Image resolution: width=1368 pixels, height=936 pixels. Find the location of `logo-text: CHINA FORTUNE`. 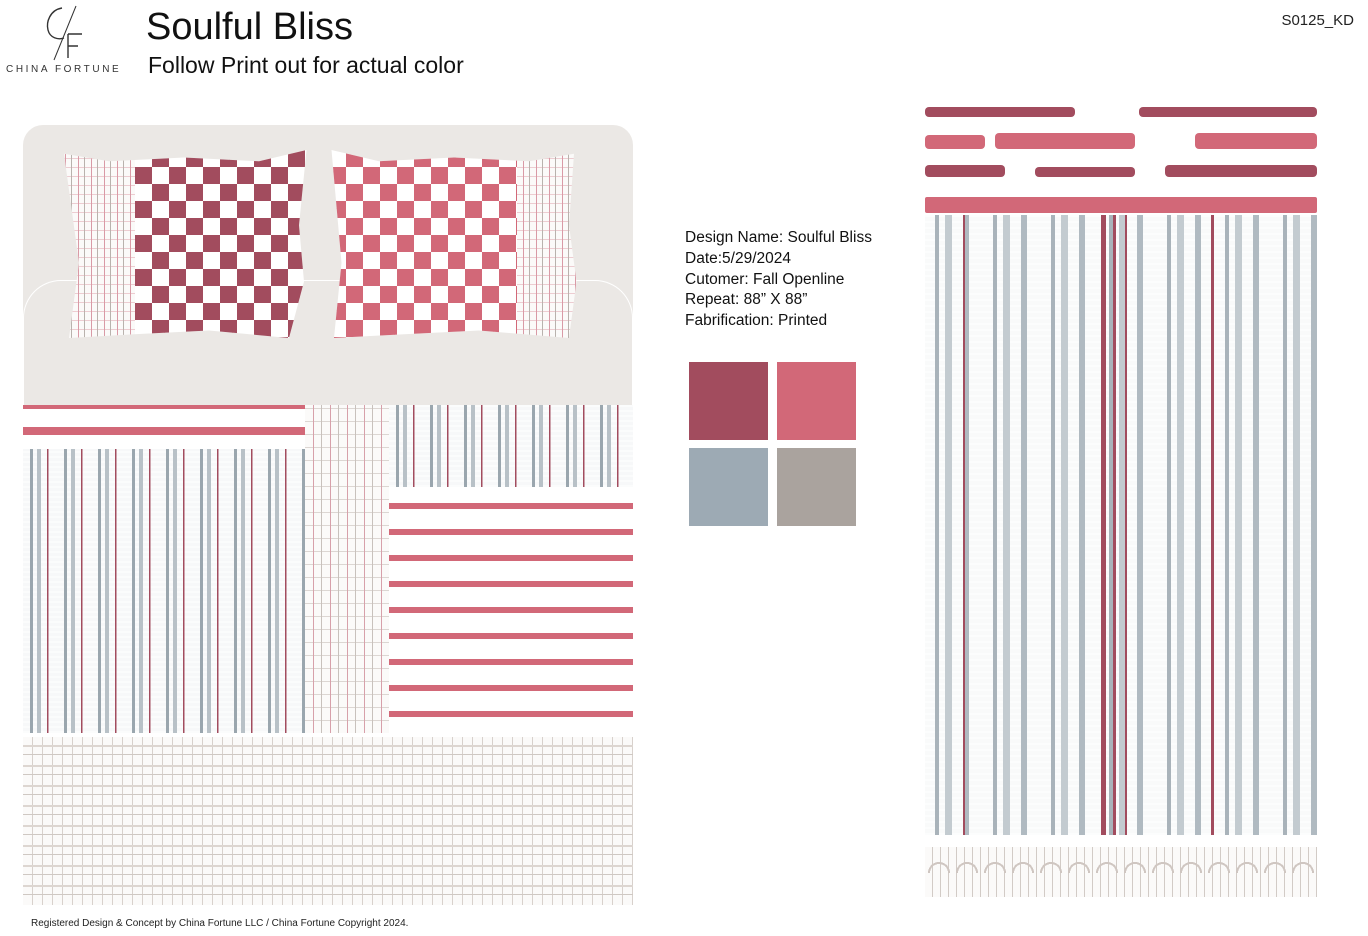

logo-text: CHINA FORTUNE is located at coordinates (64, 69).